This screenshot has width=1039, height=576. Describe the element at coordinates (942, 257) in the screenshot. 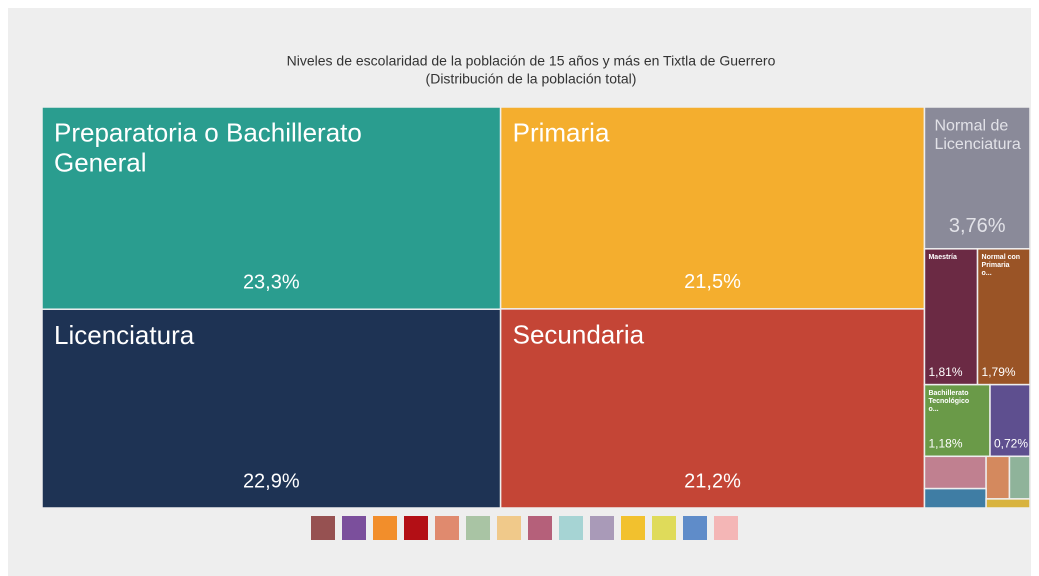

I see `tile-label: Maestría` at that location.